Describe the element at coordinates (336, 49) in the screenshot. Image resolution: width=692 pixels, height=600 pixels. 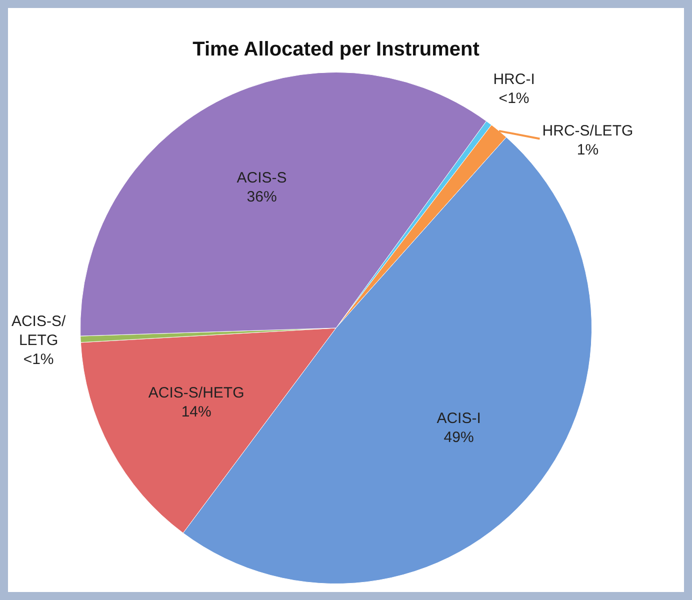
I see `chart-title: Time Allocated per Instrument` at that location.